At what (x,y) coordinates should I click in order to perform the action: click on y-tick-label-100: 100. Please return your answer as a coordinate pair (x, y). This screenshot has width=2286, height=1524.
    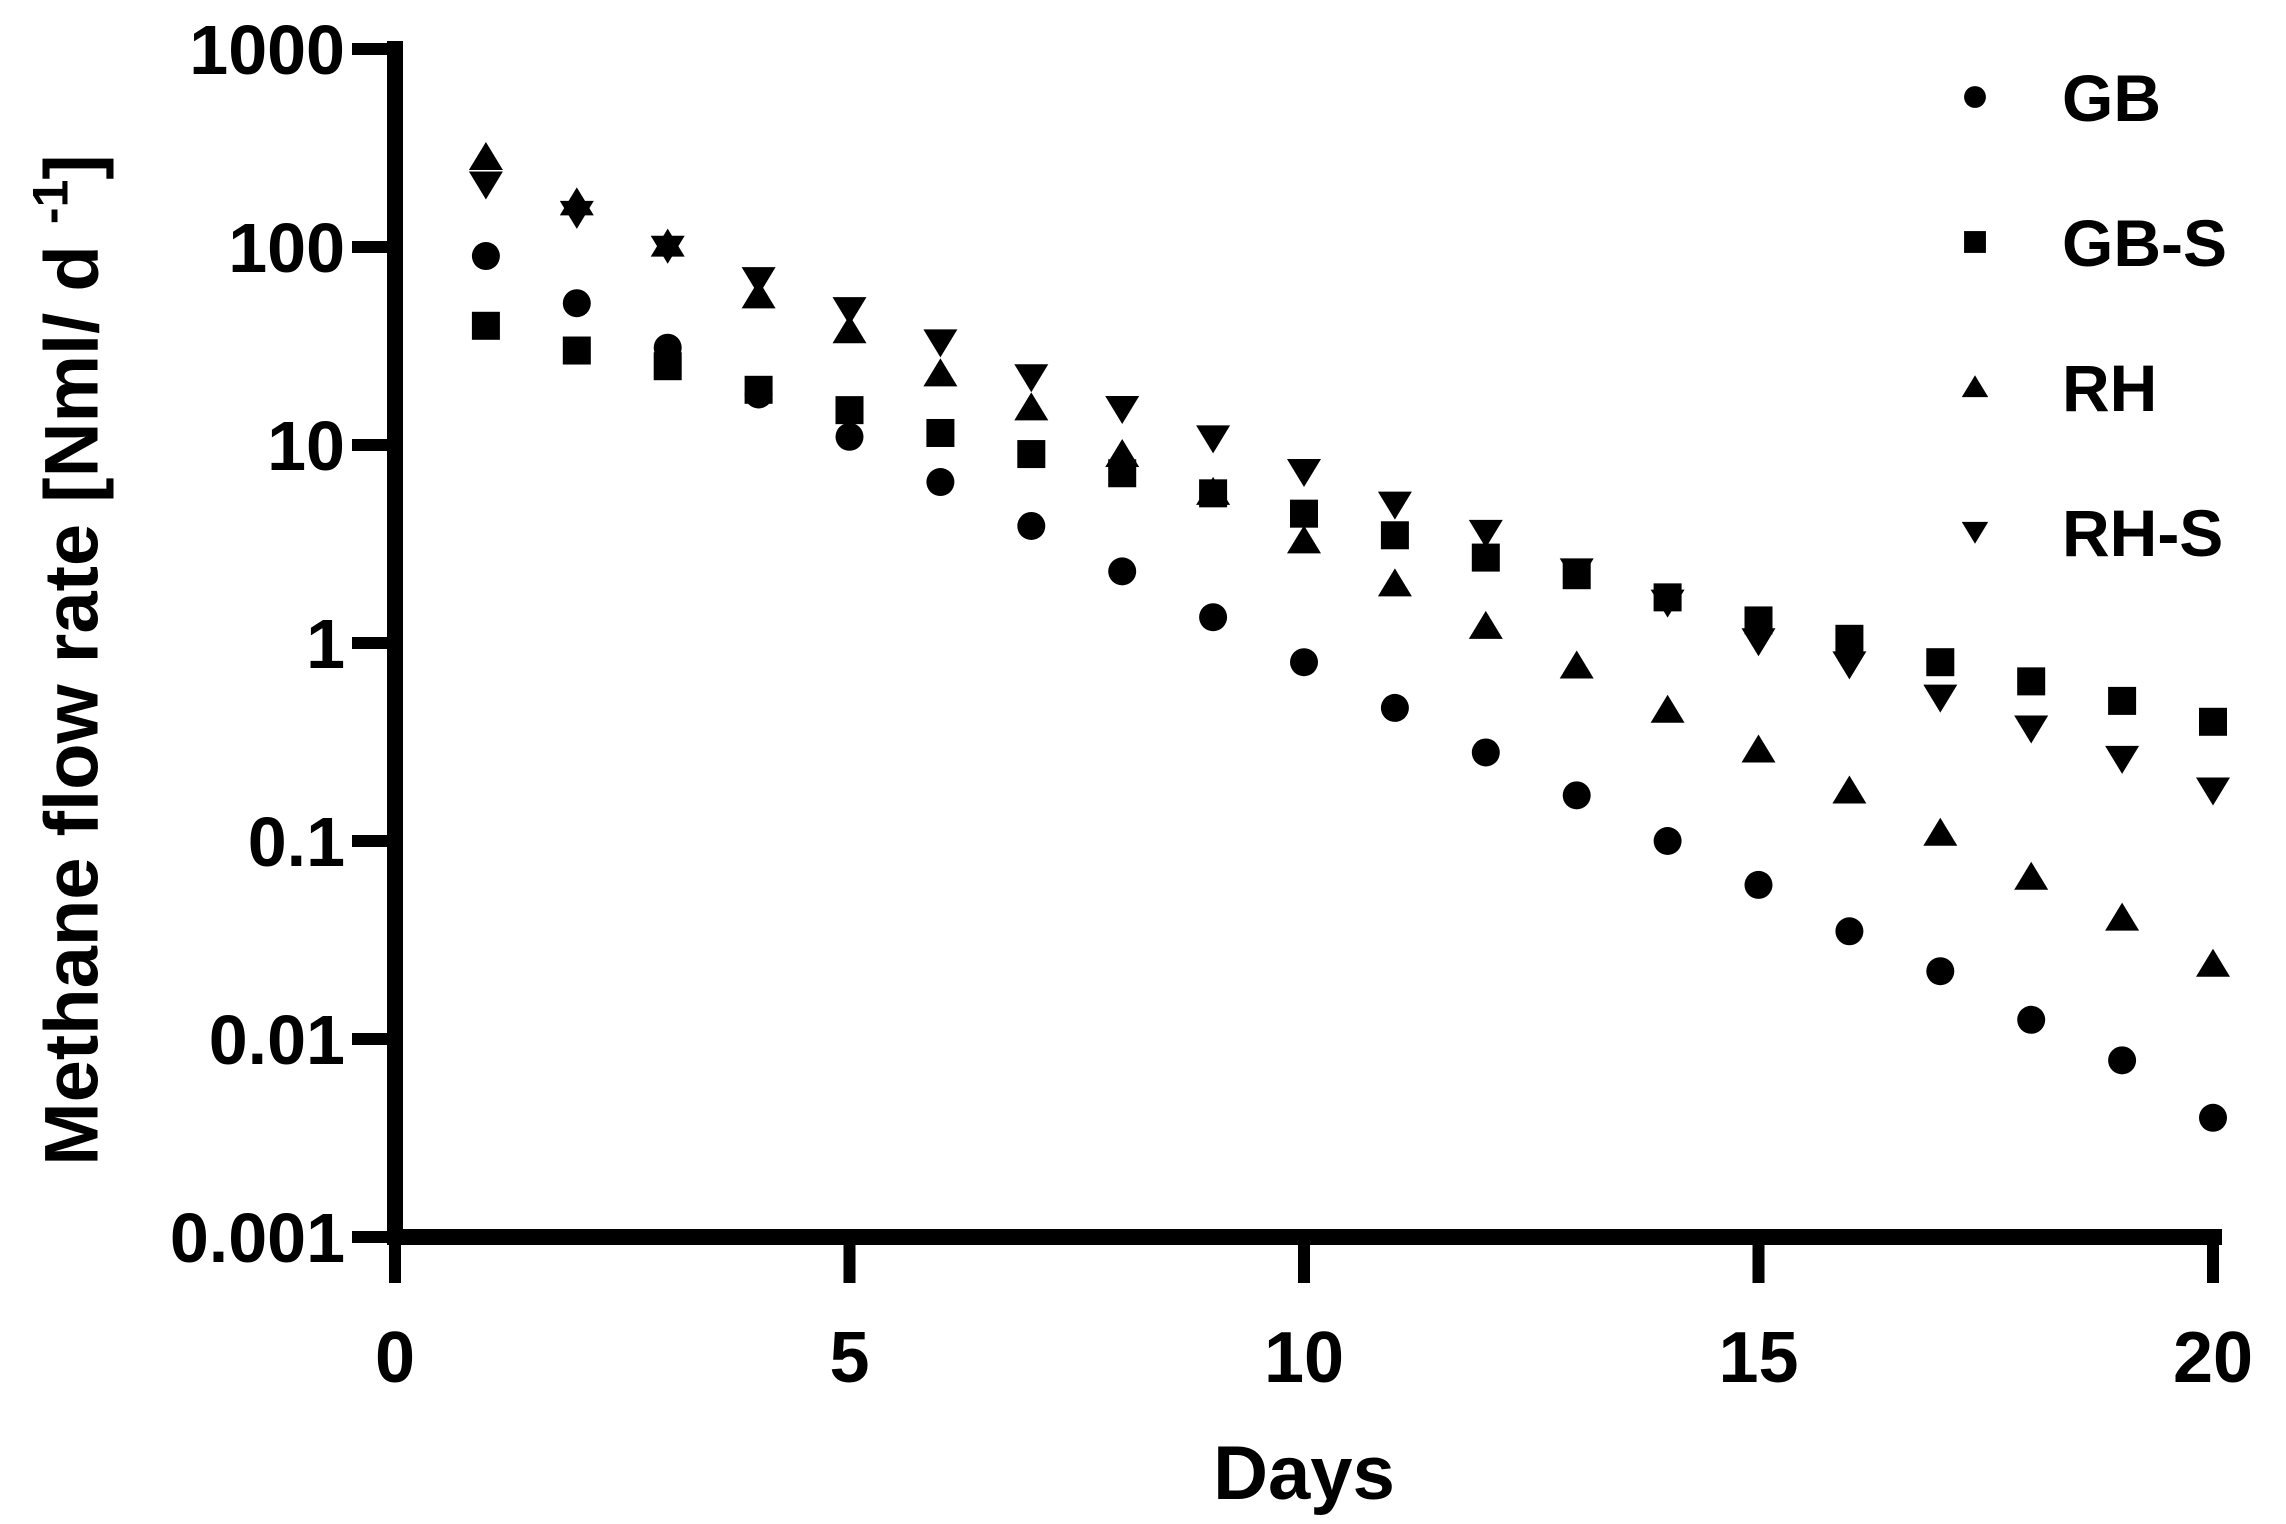
    Looking at the image, I should click on (286, 248).